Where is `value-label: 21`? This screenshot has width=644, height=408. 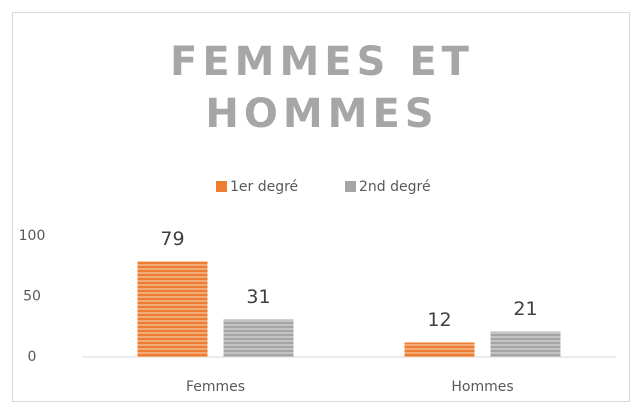 value-label: 21 is located at coordinates (525, 309).